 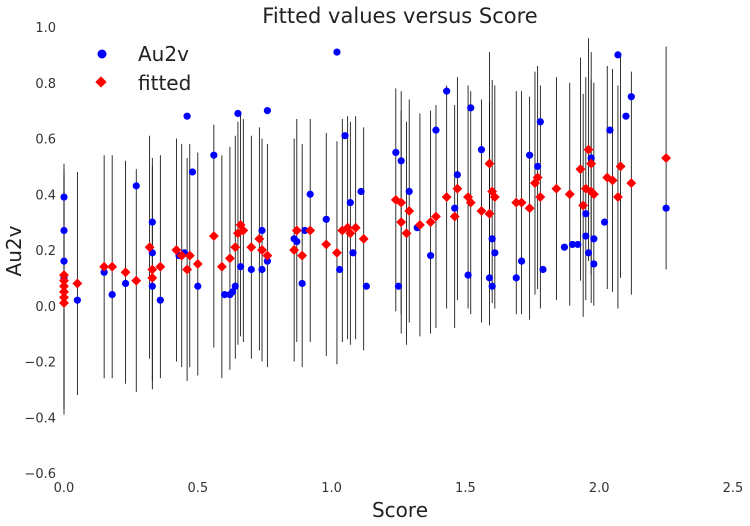 What do you see at coordinates (45, 251) in the screenshot?
I see `y-tick-label: 0.2` at bounding box center [45, 251].